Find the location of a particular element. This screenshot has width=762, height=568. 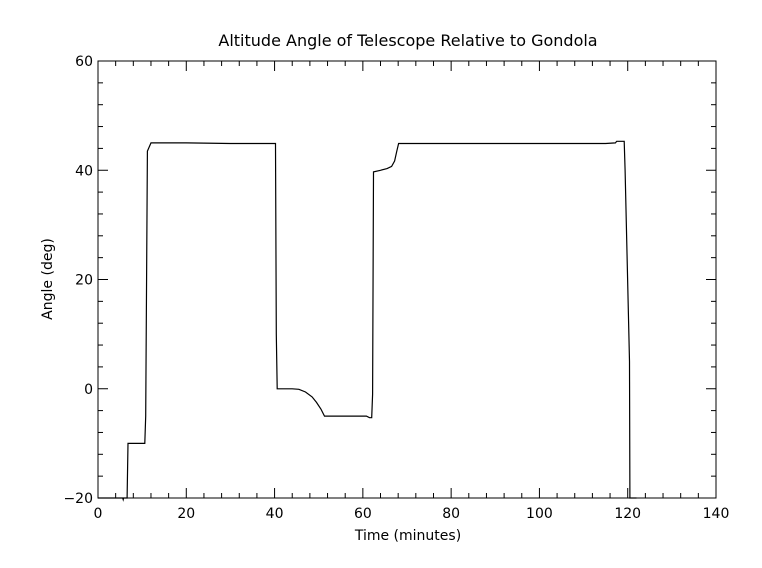

x-tick-label: 120 is located at coordinates (627, 514).